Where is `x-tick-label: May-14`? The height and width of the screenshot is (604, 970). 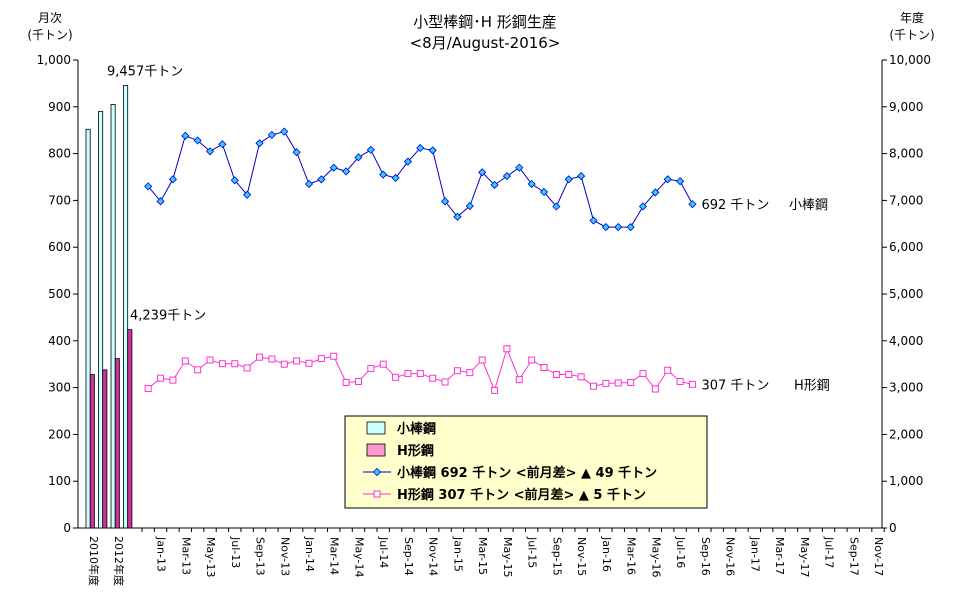 x-tick-label: May-14 is located at coordinates (358, 557).